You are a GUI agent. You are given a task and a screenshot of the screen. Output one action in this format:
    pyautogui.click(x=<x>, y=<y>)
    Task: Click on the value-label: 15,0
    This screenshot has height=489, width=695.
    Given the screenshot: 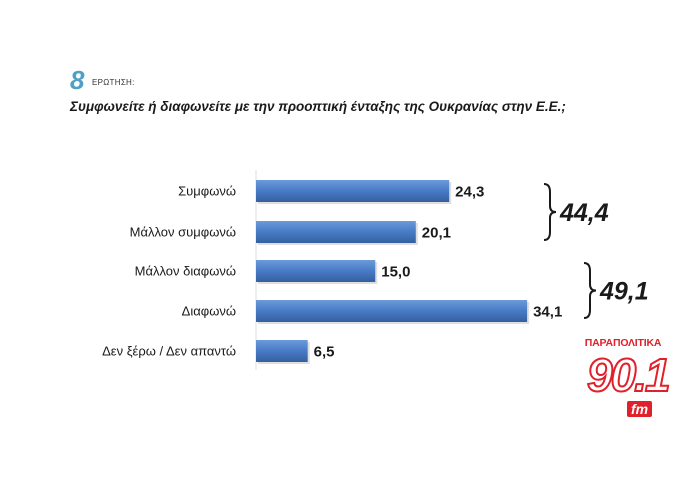 What is the action you would take?
    pyautogui.click(x=395, y=272)
    